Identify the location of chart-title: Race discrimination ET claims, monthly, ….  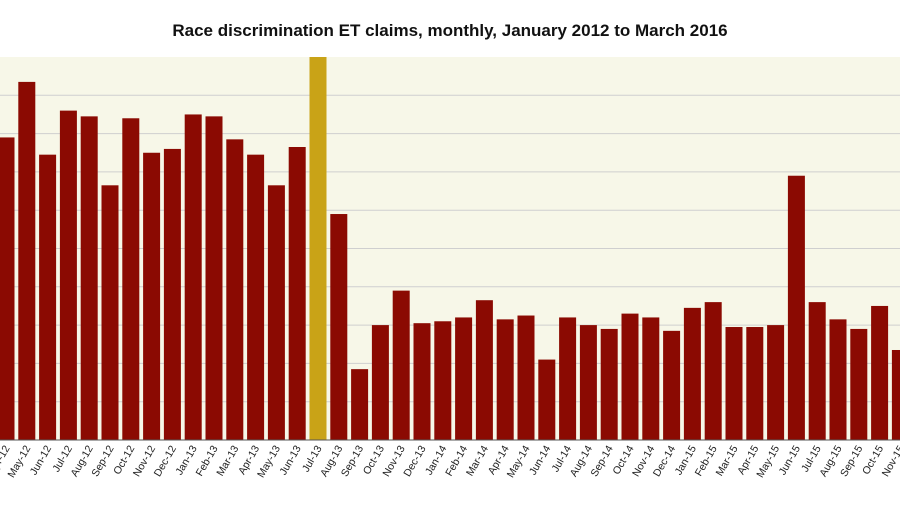
(449, 30).